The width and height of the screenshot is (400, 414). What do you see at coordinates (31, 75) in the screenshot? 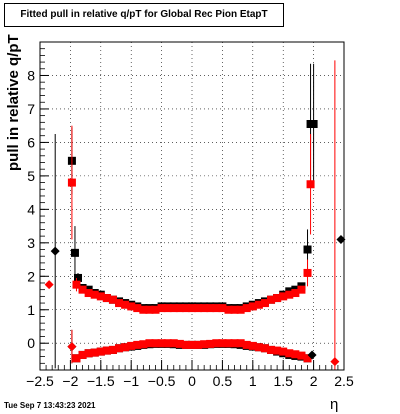
I see `y-tick-label: 8` at bounding box center [31, 75].